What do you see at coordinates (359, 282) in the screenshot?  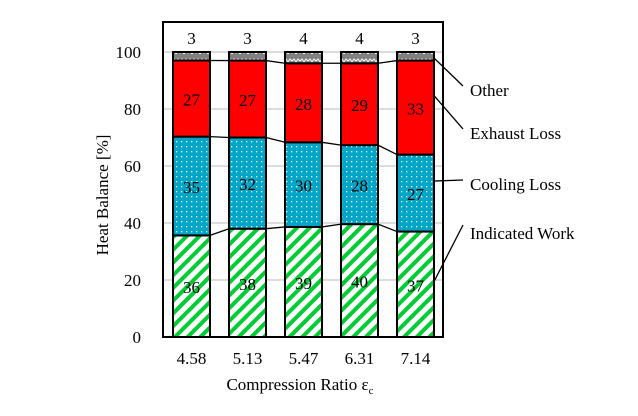 I see `data-label: 40` at bounding box center [359, 282].